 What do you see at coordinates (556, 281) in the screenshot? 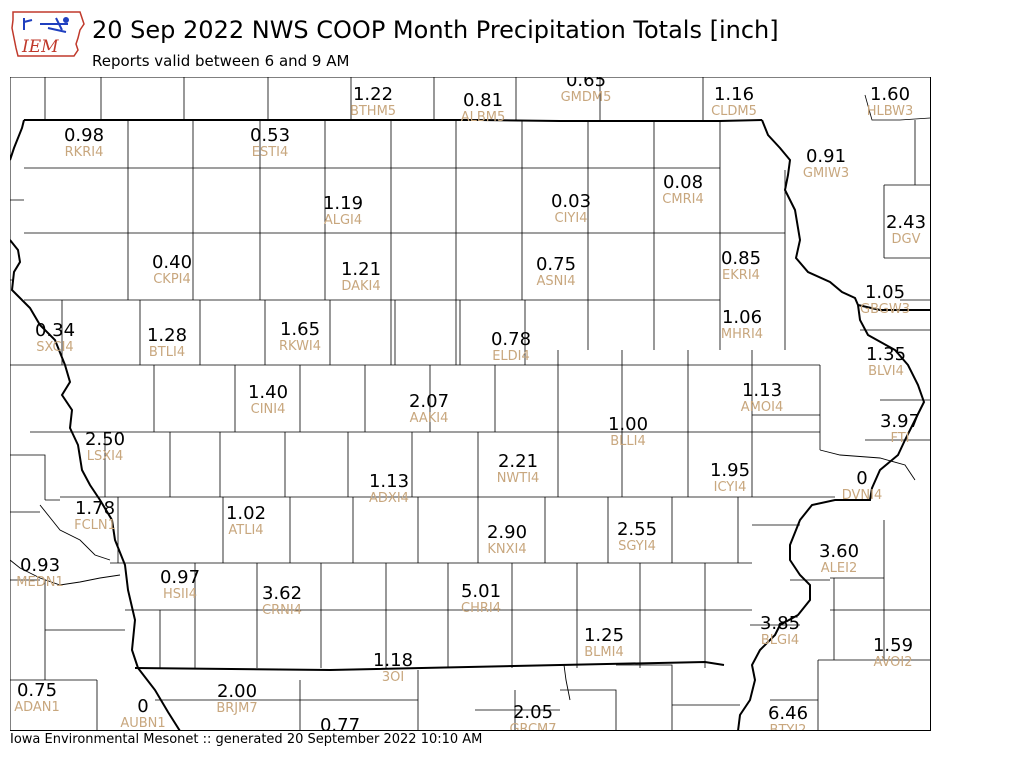
I see `station-id: ASNI4` at bounding box center [556, 281].